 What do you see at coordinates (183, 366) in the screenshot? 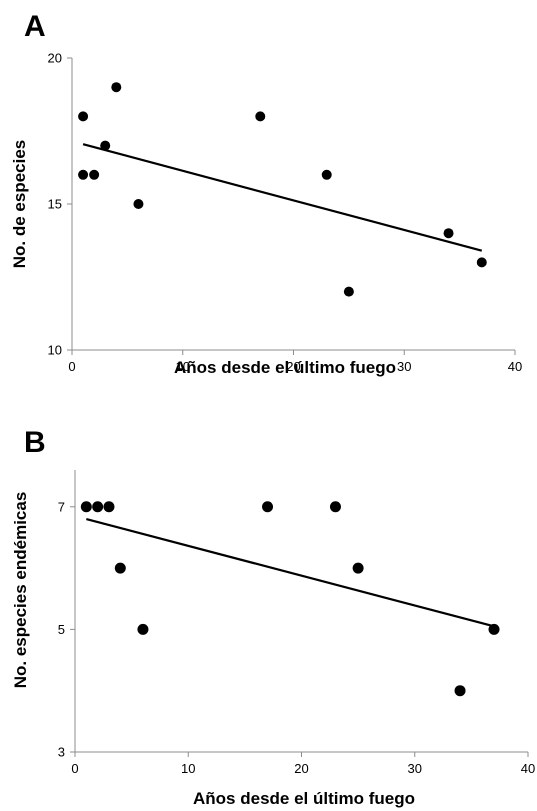
I see `panel-a-x-tick-label: 10` at bounding box center [183, 366].